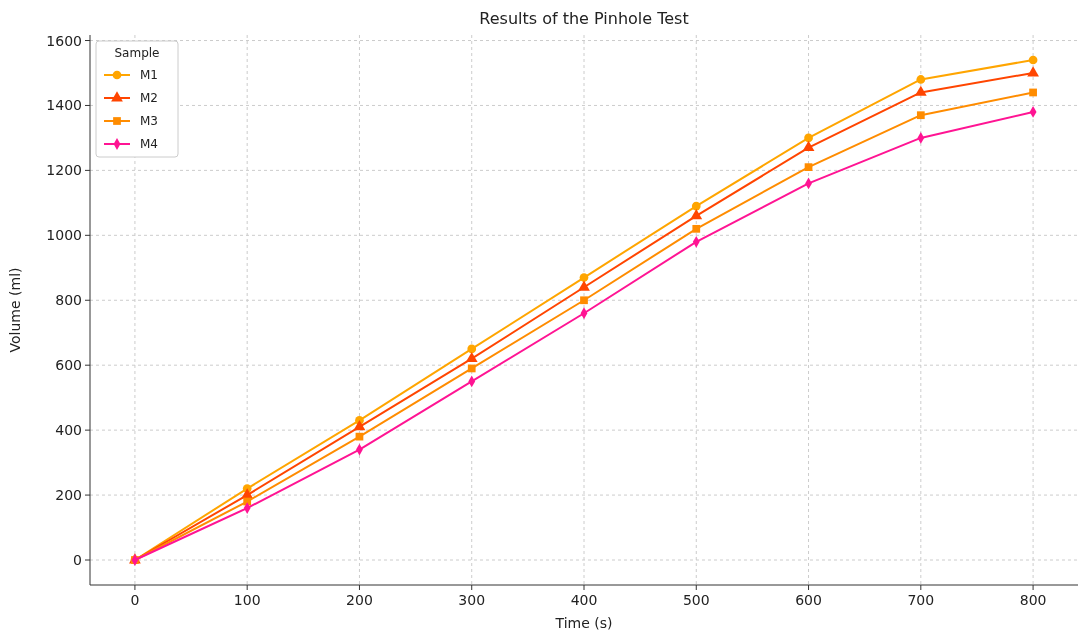  I want to click on y-tick-label: 1000, so click(64, 235).